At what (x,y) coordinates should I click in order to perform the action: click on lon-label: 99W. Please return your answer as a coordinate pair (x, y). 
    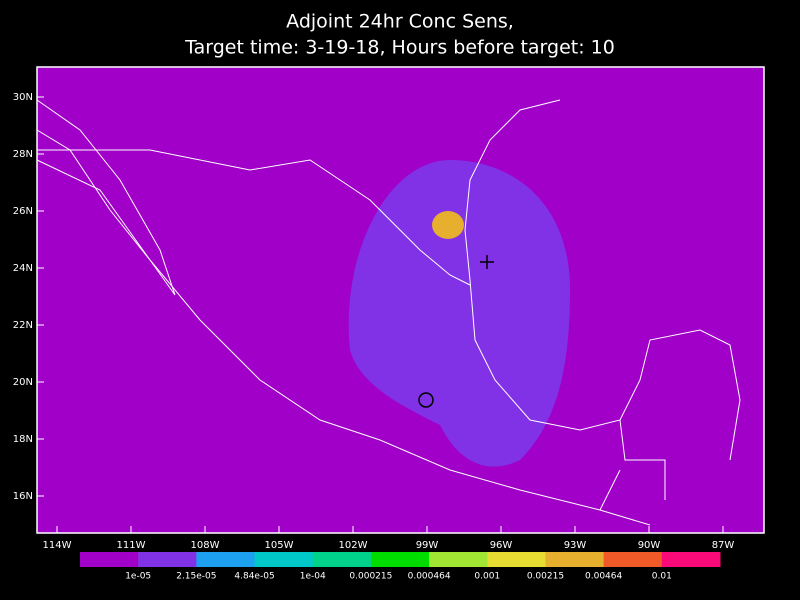
    Looking at the image, I should click on (427, 545).